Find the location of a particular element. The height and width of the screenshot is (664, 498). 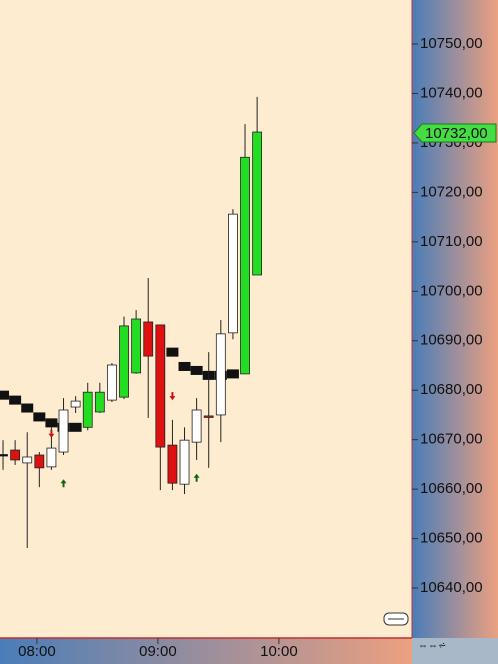

y-tick-label: 10700,00 is located at coordinates (451, 290).